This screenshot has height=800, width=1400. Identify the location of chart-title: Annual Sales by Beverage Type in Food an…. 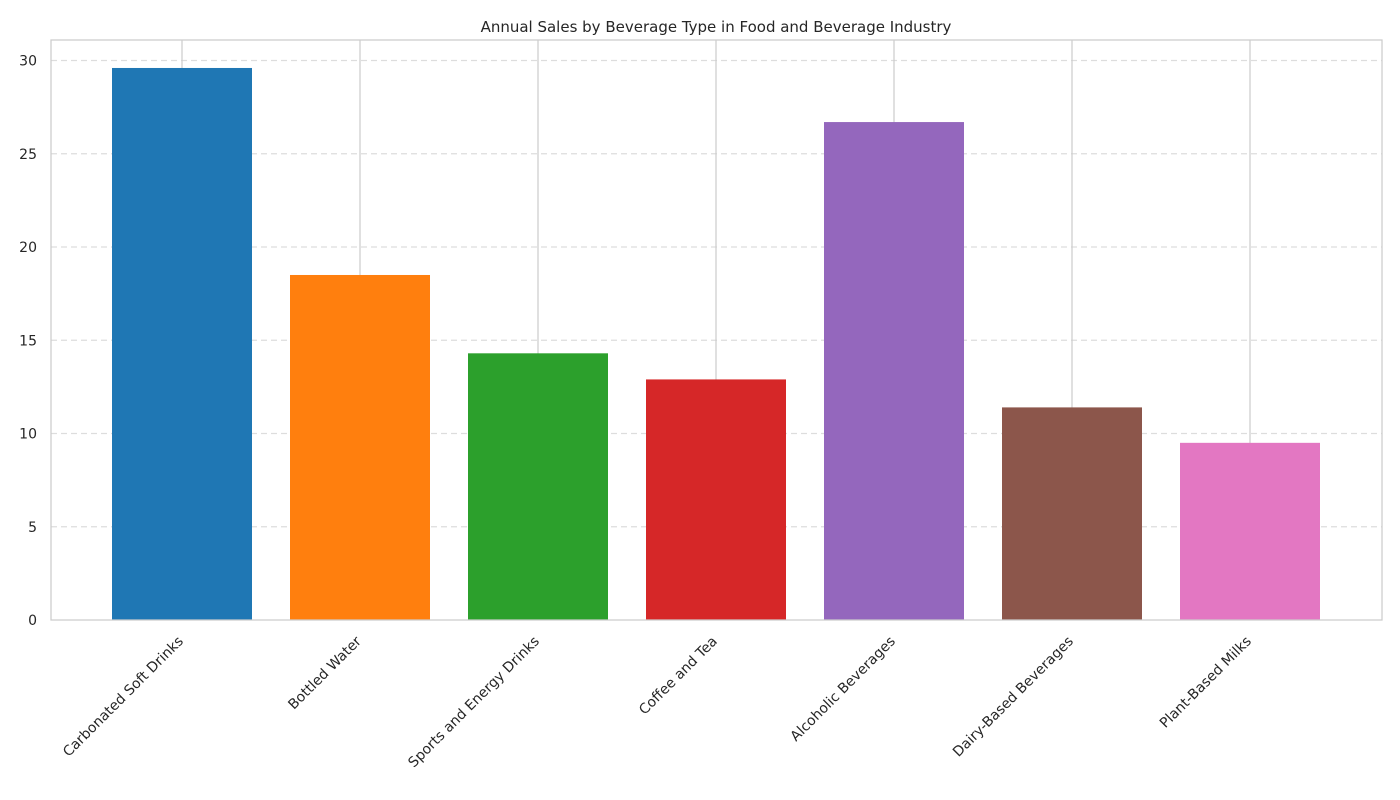
(716, 27).